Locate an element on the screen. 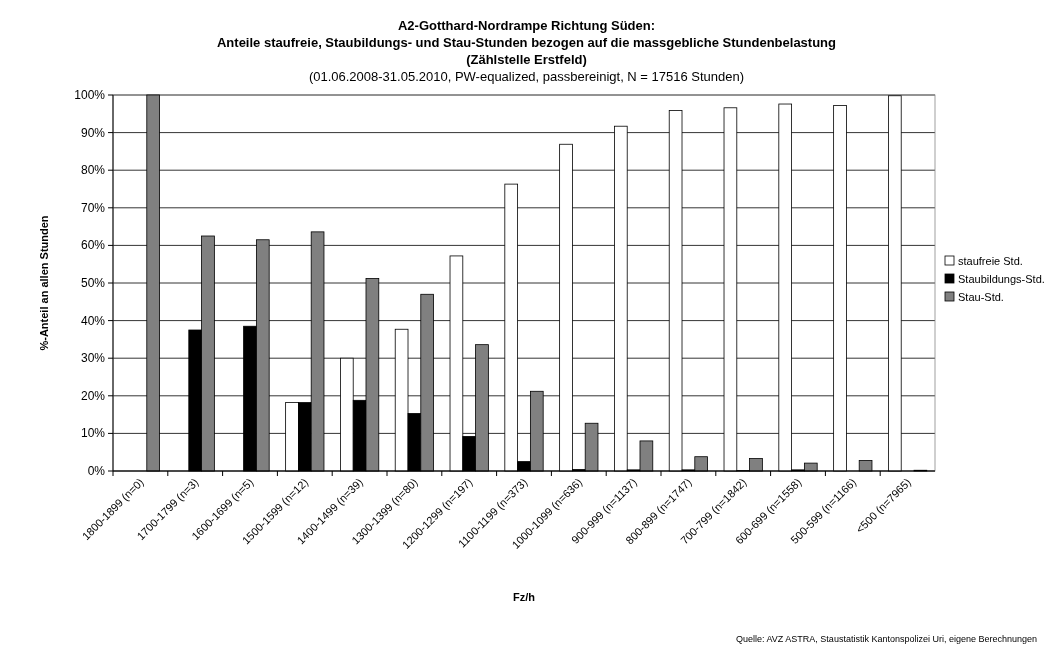 The image size is (1053, 650). legend-label: Stau-Std. is located at coordinates (981, 297).